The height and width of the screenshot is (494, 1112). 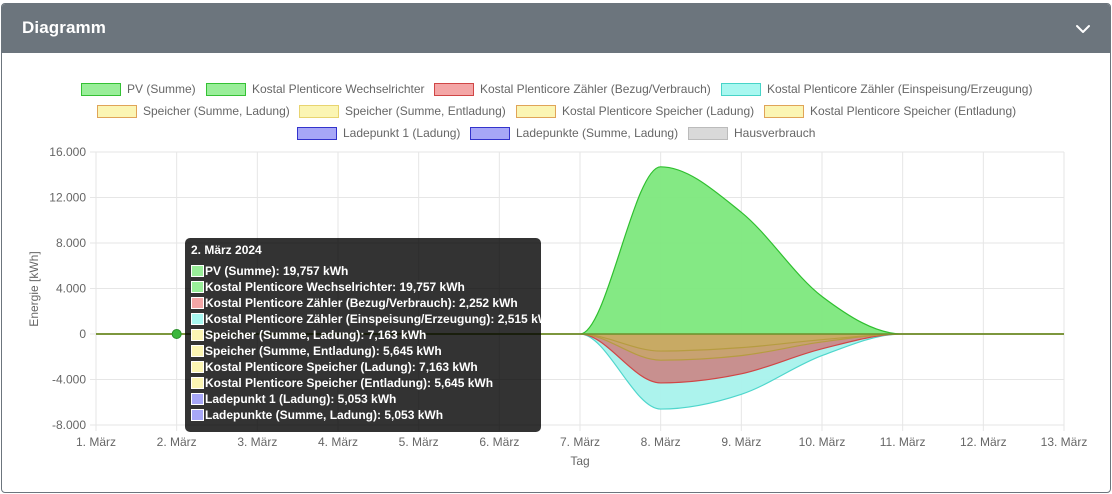 What do you see at coordinates (161, 89) in the screenshot?
I see `legend-label: PV (Summe)` at bounding box center [161, 89].